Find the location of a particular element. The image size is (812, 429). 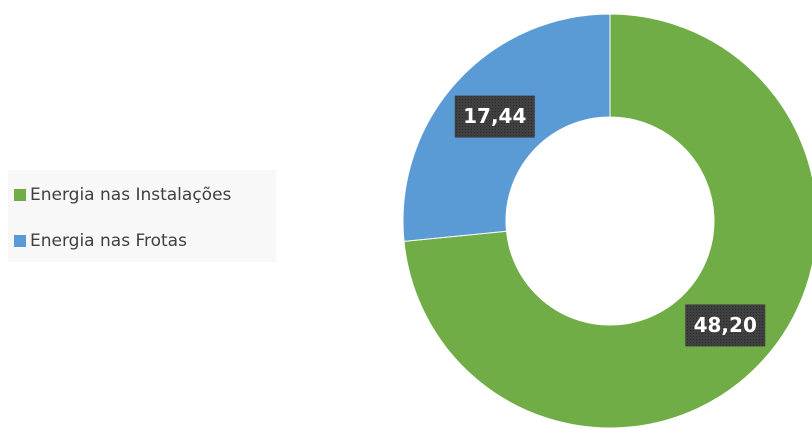

legend-label: Energia nas Frotas is located at coordinates (108, 241).